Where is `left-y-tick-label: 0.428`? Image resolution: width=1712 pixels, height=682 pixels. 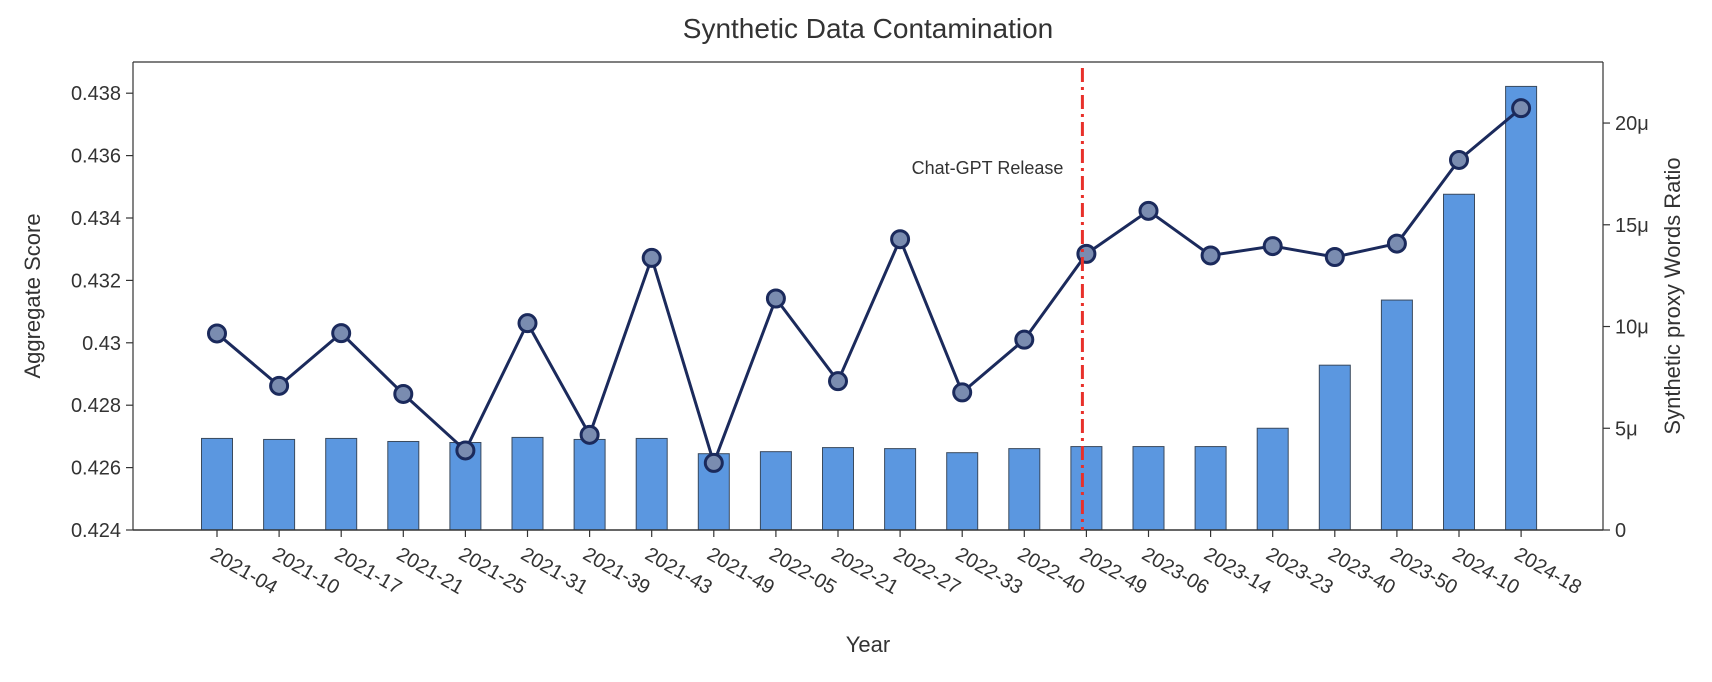 left-y-tick-label: 0.428 is located at coordinates (96, 406).